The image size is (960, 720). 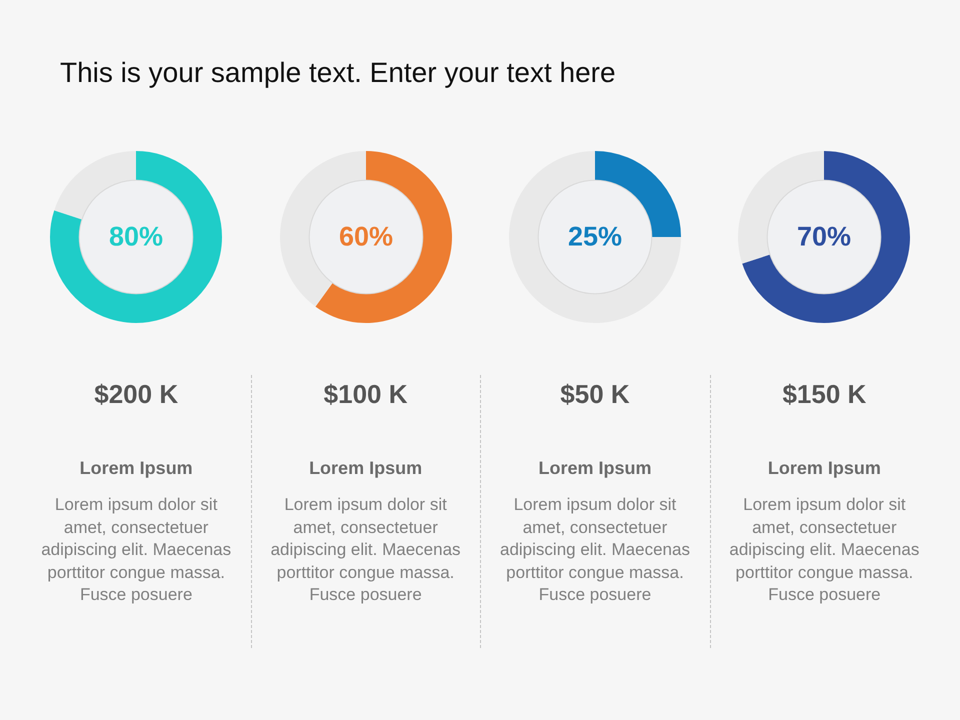 I want to click on text: $200 K, so click(x=136, y=394).